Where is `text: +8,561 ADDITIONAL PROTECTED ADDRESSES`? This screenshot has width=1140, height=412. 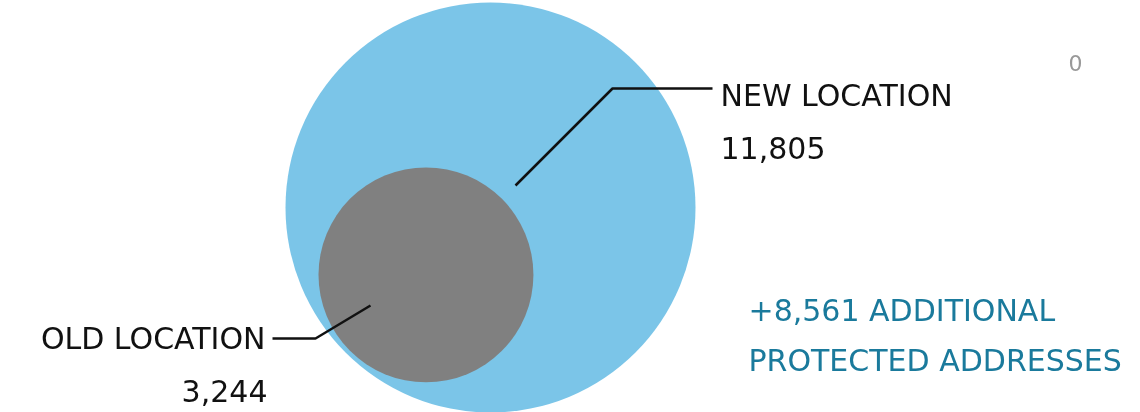 text: +8,561 ADDITIONAL PROTECTED ADDRESSES is located at coordinates (935, 335).